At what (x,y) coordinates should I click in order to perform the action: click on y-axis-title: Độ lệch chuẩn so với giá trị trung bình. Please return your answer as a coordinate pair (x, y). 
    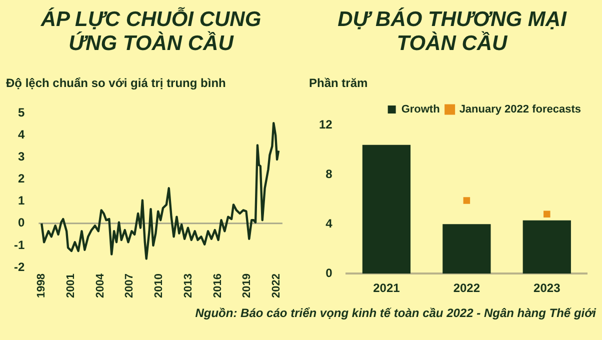
    Looking at the image, I should click on (116, 83).